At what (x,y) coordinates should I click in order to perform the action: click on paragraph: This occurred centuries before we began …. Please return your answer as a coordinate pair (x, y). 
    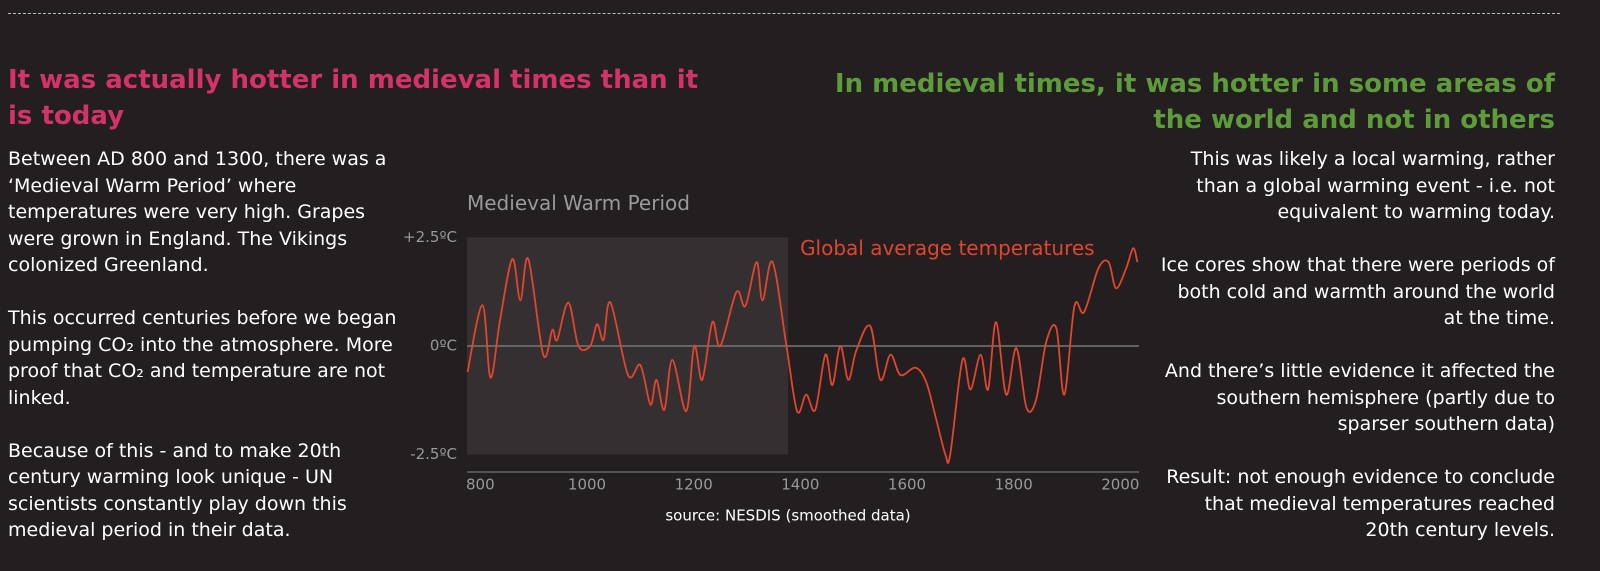
    Looking at the image, I should click on (202, 358).